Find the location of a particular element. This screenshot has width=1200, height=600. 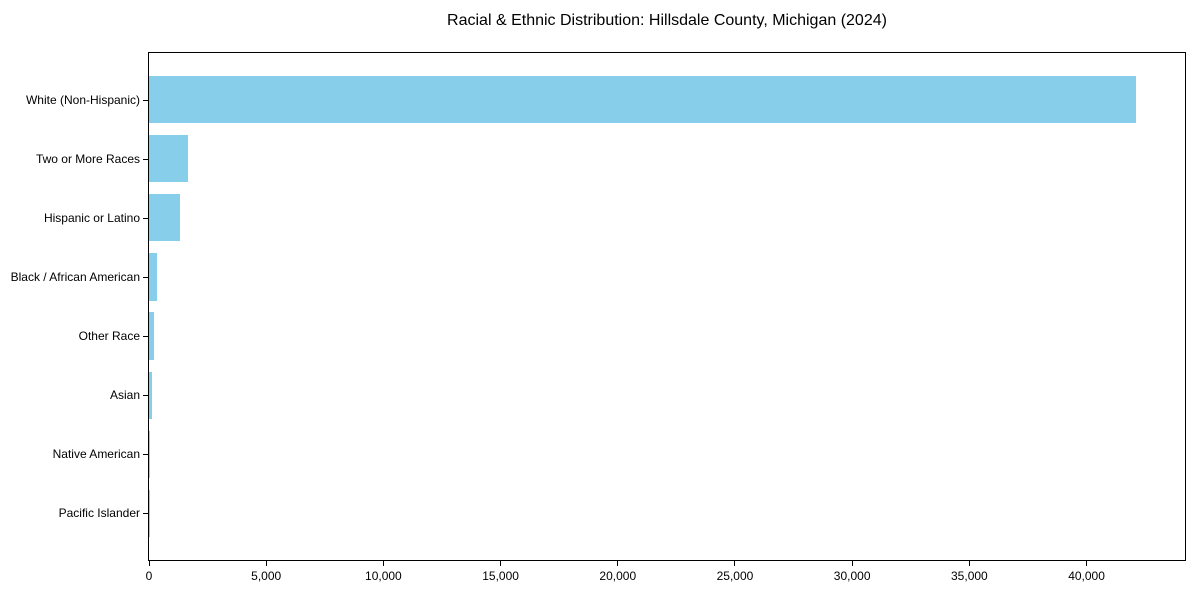

y-tick-label: Pacific Islander is located at coordinates (99, 513).